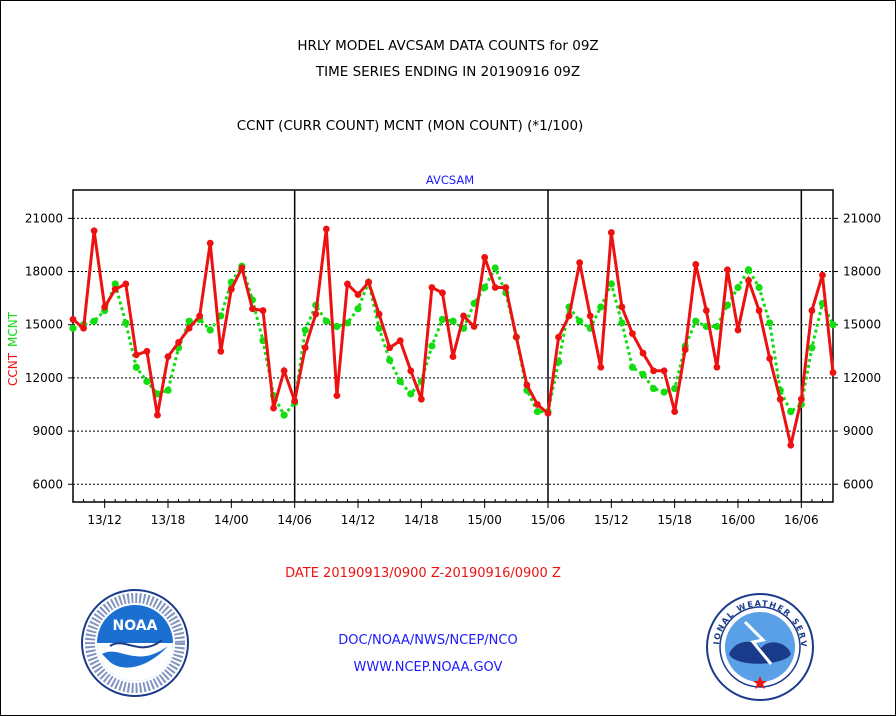  Describe the element at coordinates (44, 378) in the screenshot. I see `y-tick-label-left: 12000` at that location.